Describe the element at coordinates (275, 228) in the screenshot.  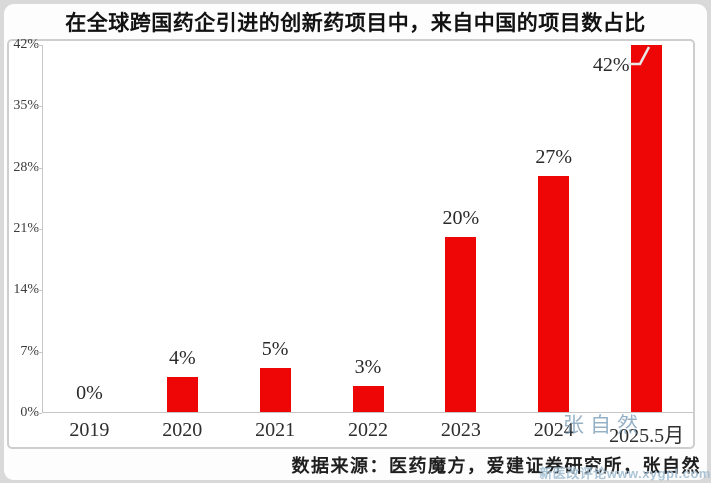
I see `bar-column-2021: 5%` at that location.